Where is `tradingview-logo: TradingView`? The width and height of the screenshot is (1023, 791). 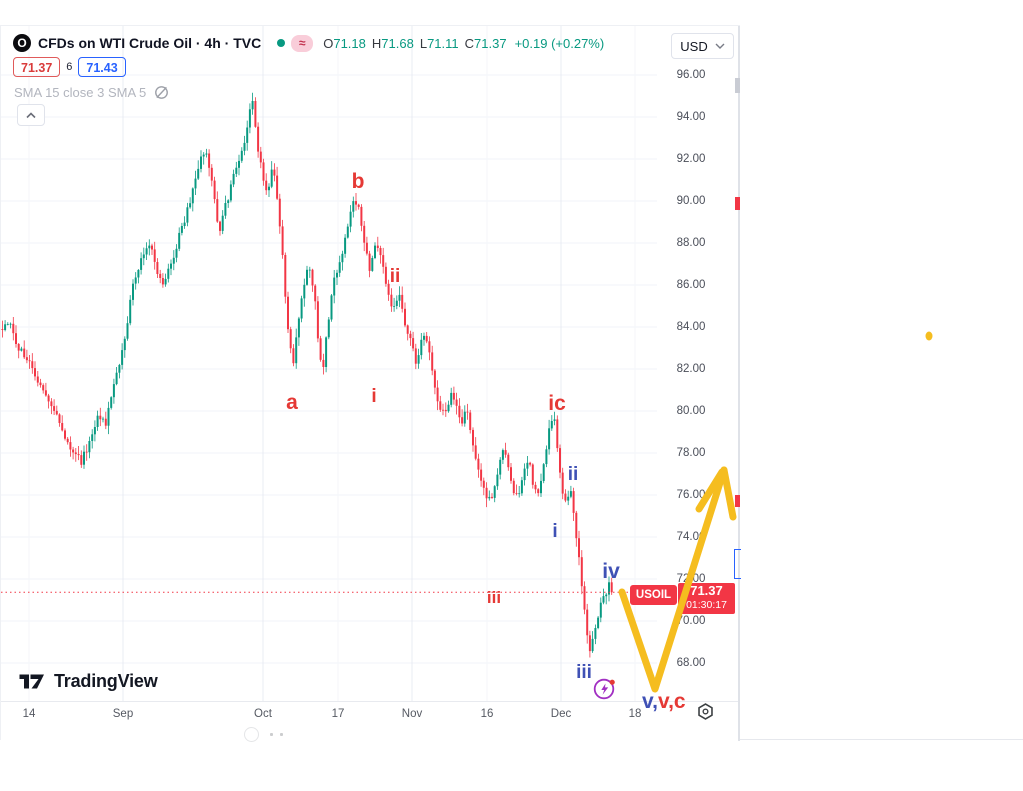
tradingview-logo: TradingView is located at coordinates (88, 681).